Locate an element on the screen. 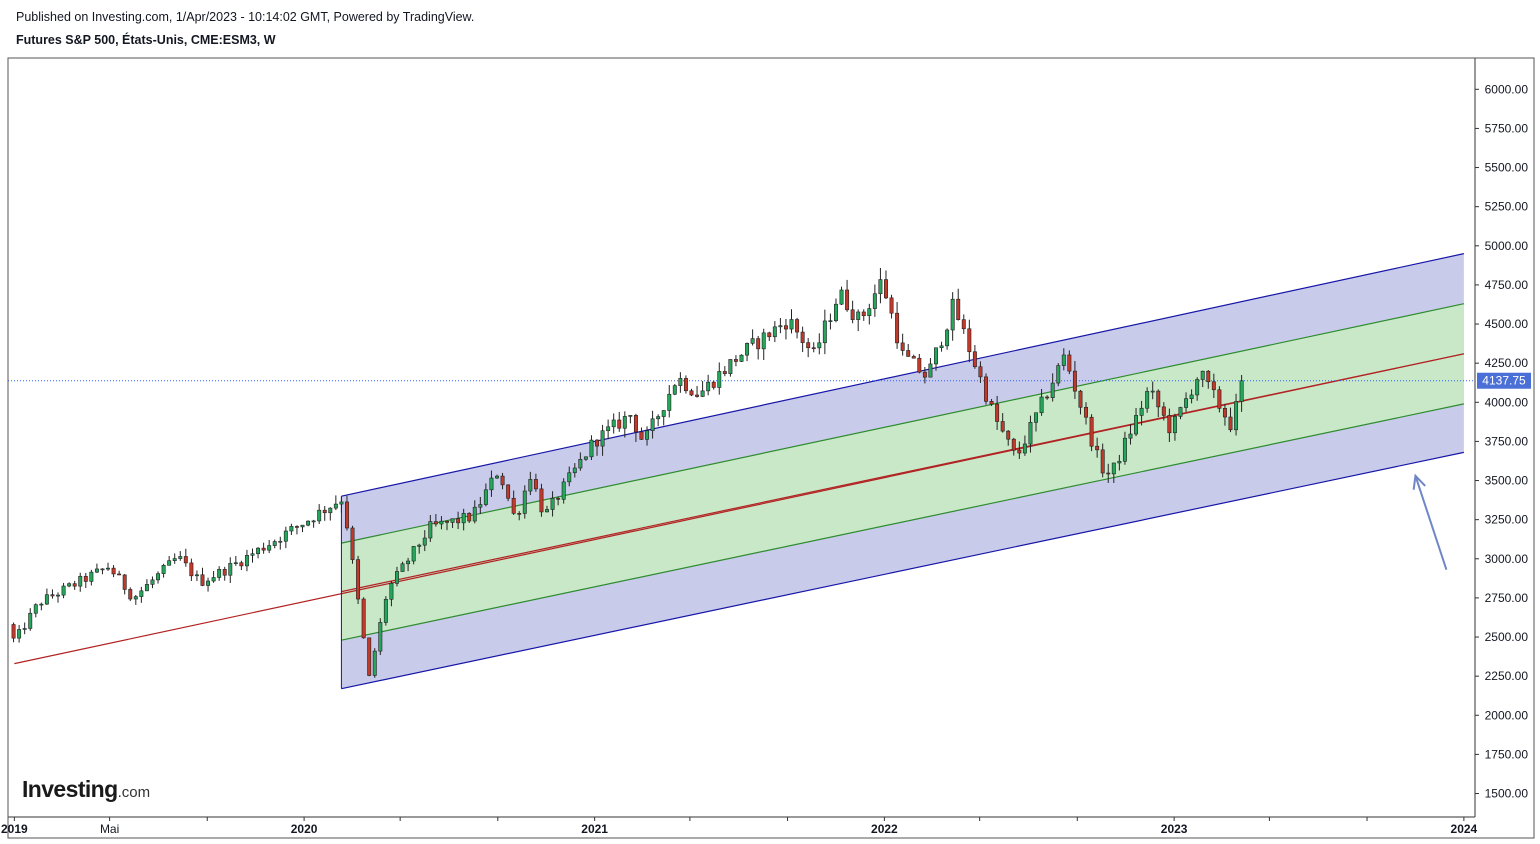 The height and width of the screenshot is (844, 1540). price-tick-label: 5000.00 is located at coordinates (1507, 246).